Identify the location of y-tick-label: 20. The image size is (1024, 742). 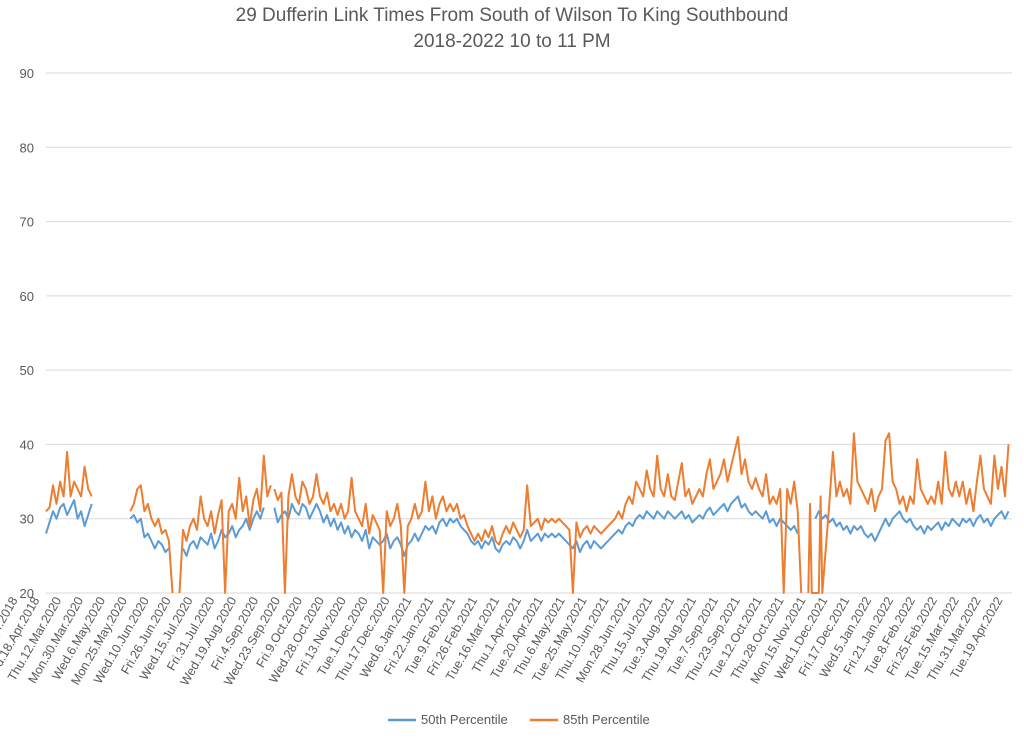
(27, 593).